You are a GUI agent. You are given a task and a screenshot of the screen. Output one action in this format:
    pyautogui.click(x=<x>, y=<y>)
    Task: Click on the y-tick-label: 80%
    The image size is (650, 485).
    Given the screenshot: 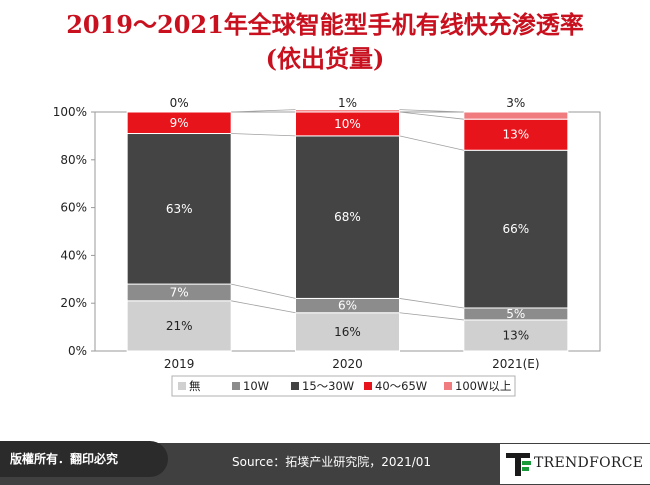 What is the action you would take?
    pyautogui.click(x=73, y=160)
    